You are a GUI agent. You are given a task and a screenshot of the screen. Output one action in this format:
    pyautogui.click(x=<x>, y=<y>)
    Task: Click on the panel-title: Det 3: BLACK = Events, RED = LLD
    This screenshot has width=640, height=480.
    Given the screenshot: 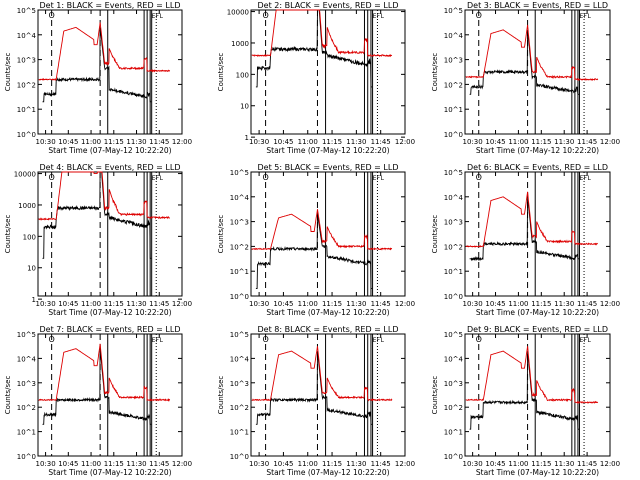 What is the action you would take?
    pyautogui.click(x=537, y=5)
    